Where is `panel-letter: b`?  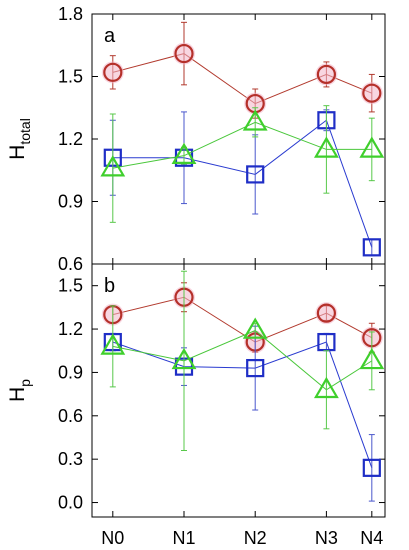
panel-letter: b is located at coordinates (109, 286).